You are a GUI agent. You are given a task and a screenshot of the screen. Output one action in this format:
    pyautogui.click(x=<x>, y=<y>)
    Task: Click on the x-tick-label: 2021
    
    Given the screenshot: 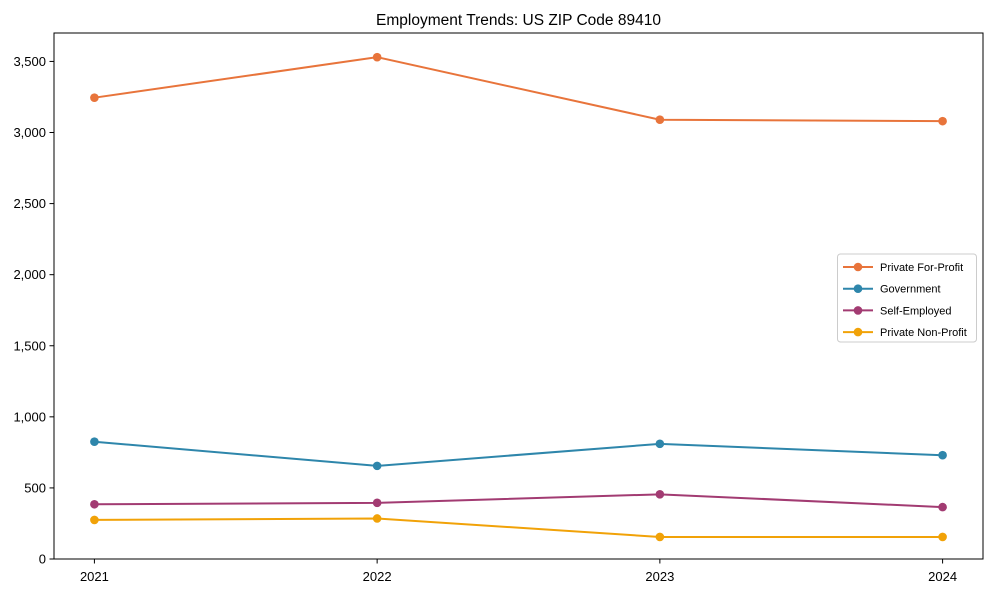 What is the action you would take?
    pyautogui.click(x=94, y=576)
    